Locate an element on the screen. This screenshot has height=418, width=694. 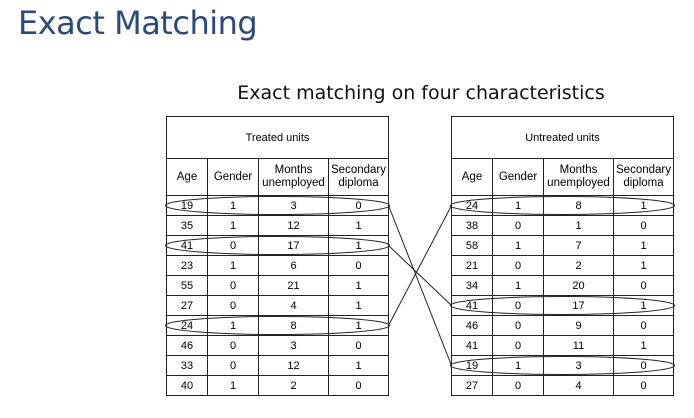
untreated-table-row: 41 0 11 1 is located at coordinates (562, 345).